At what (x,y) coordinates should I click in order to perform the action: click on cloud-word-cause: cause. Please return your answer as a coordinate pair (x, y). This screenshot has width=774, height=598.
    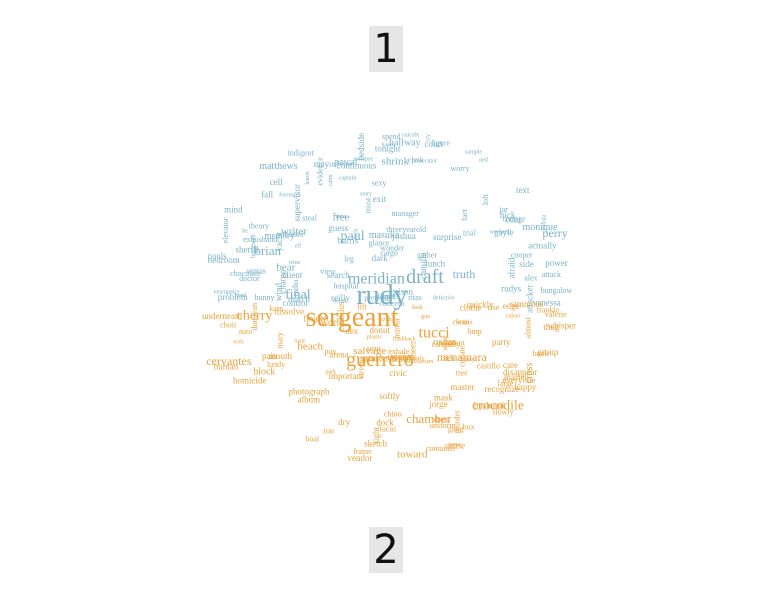
    Looking at the image, I should click on (455, 446).